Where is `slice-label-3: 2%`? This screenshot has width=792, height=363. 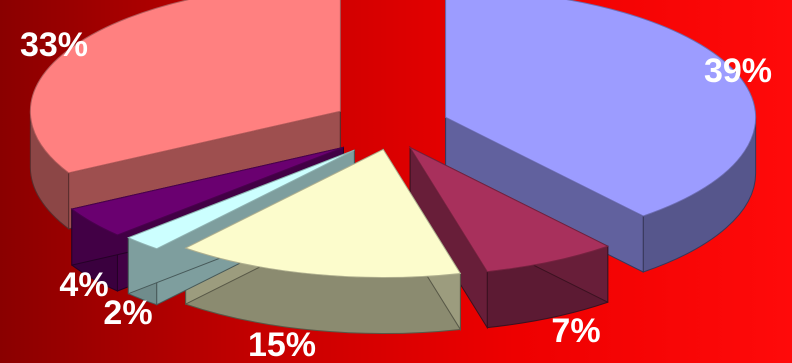
slice-label-3: 2% is located at coordinates (127, 313).